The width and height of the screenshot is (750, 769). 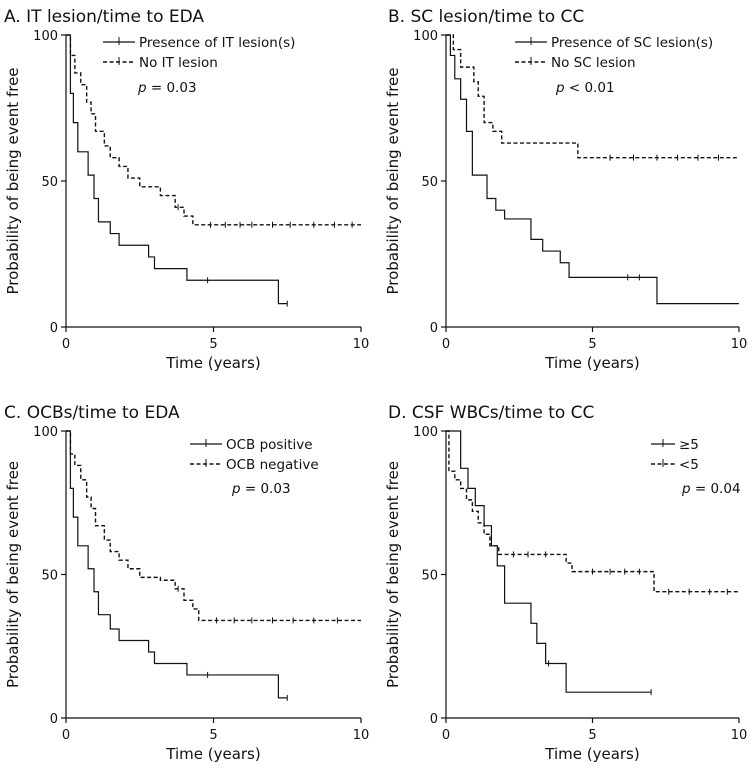 I want to click on panel-title-text: CSF WBCs/time to CC, so click(x=503, y=413).